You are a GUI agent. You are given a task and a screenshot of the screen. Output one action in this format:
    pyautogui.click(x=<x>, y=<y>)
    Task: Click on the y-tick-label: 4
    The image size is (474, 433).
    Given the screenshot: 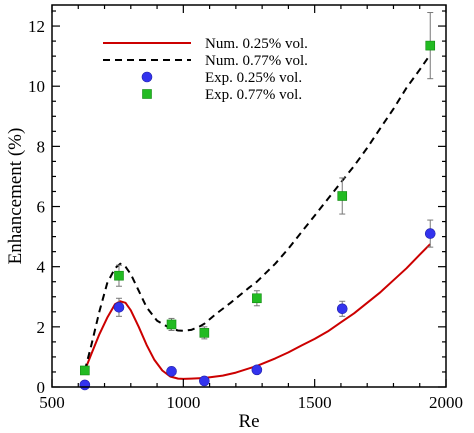 What is the action you would take?
    pyautogui.click(x=41, y=267)
    